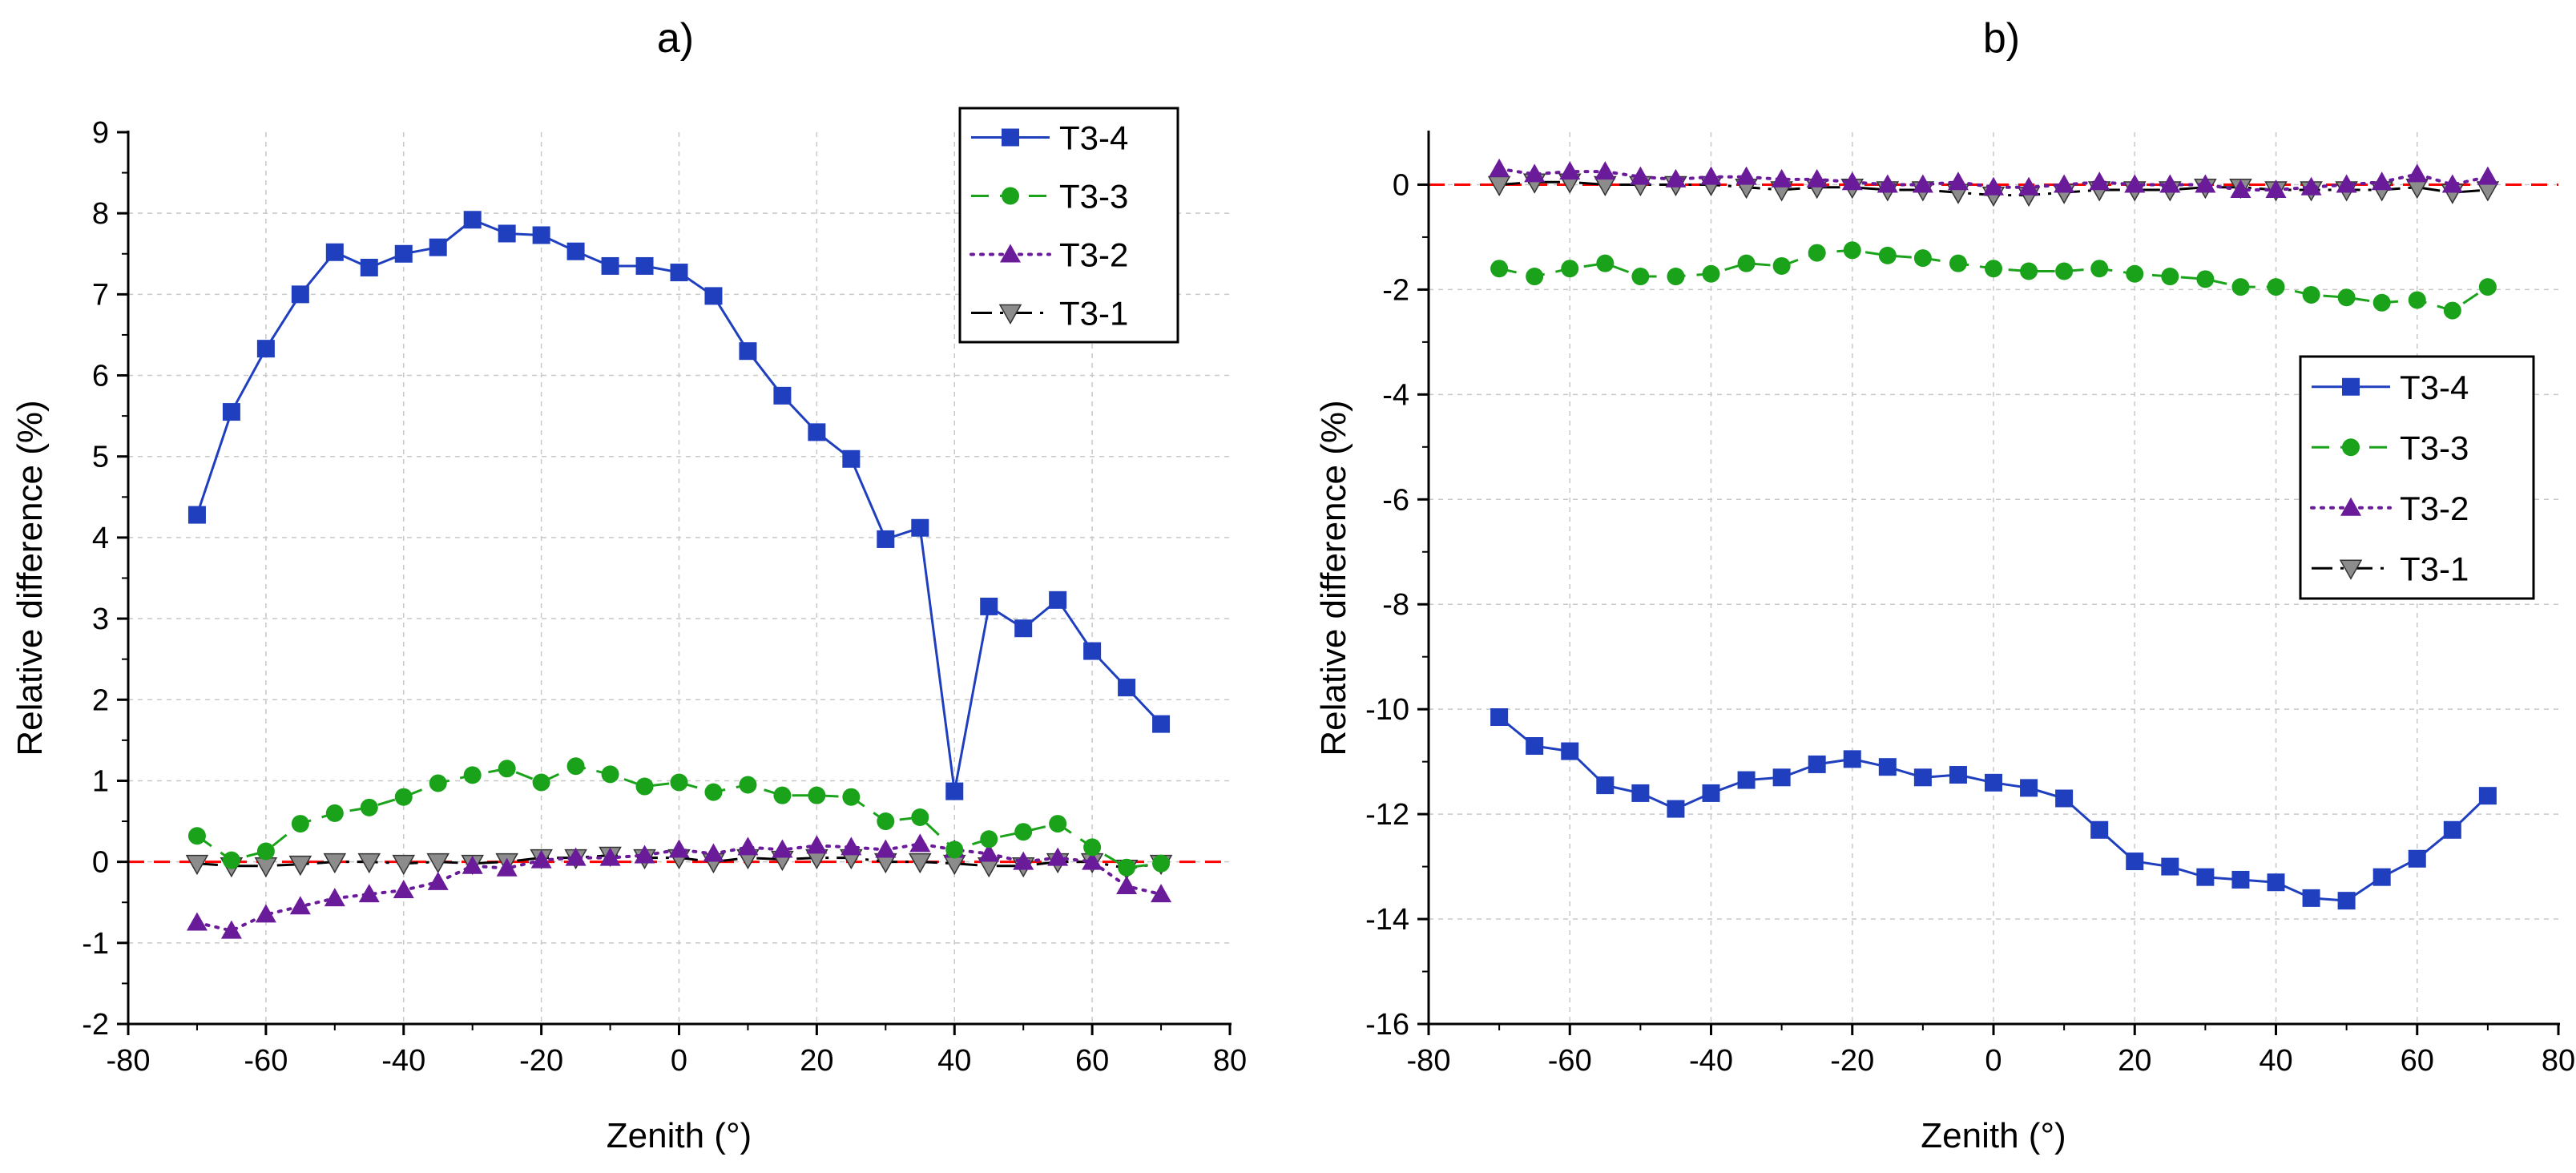  I want to click on y-tick-label: -1, so click(95, 944).